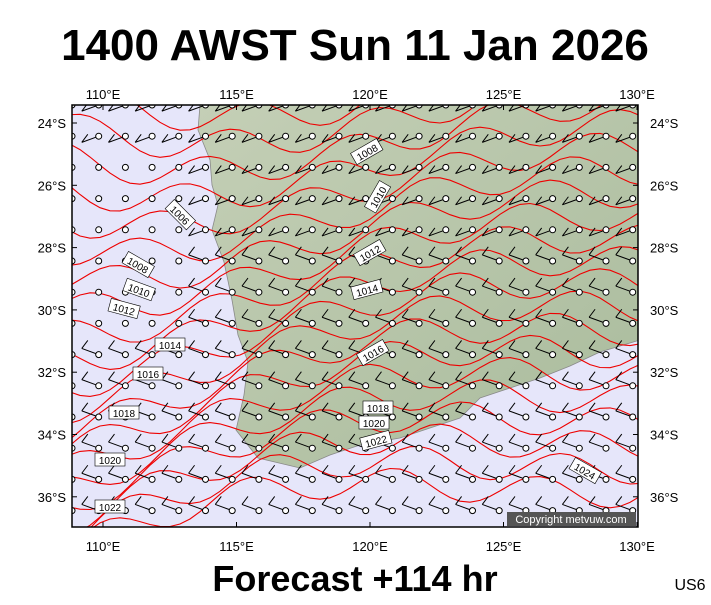 This screenshot has height=605, width=711. Describe the element at coordinates (52, 497) in the screenshot. I see `lat-label: 36°S` at that location.